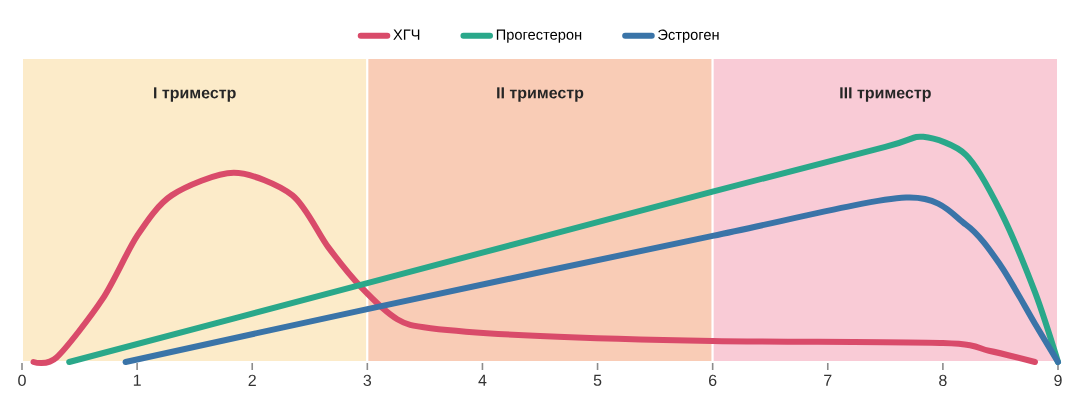  What do you see at coordinates (597, 380) in the screenshot?
I see `x-tick-label: 5` at bounding box center [597, 380].